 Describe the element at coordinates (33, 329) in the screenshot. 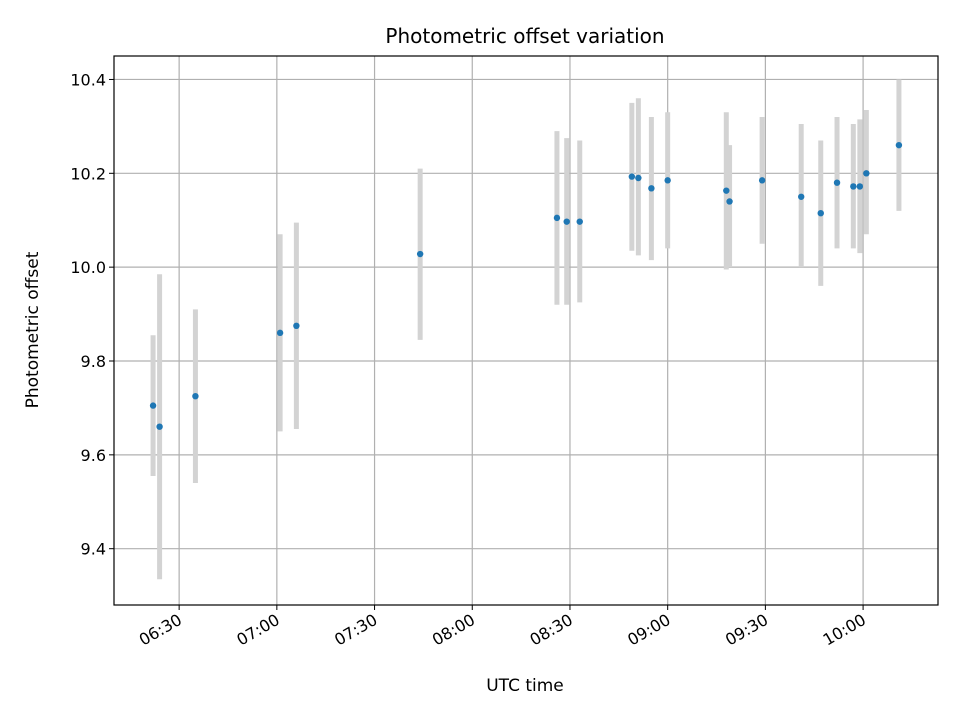

I see `y-axis-label: Photometric offset` at that location.